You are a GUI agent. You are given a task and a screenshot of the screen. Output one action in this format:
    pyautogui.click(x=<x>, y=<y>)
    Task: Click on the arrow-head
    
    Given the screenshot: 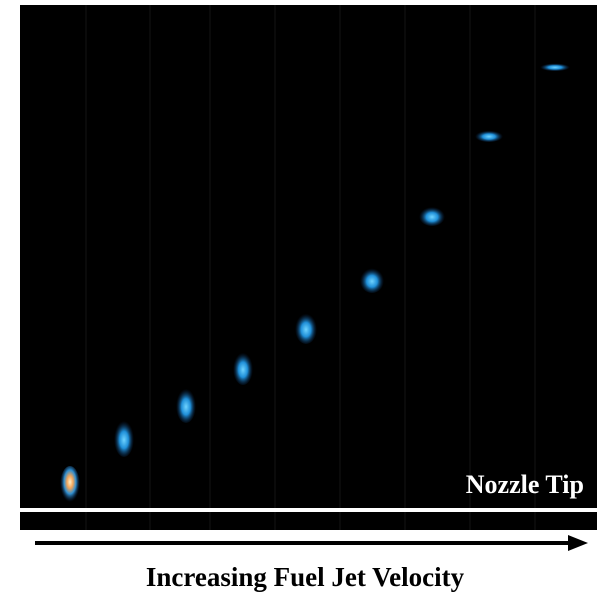 What is the action you would take?
    pyautogui.click(x=578, y=543)
    